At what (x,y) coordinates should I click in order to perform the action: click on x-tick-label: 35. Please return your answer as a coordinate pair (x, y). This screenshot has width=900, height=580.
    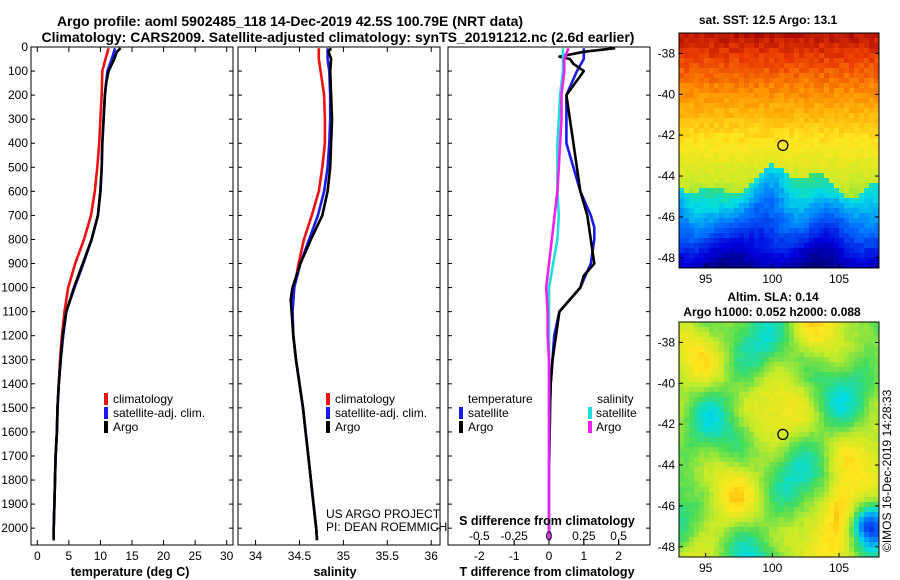
    Looking at the image, I should click on (344, 556).